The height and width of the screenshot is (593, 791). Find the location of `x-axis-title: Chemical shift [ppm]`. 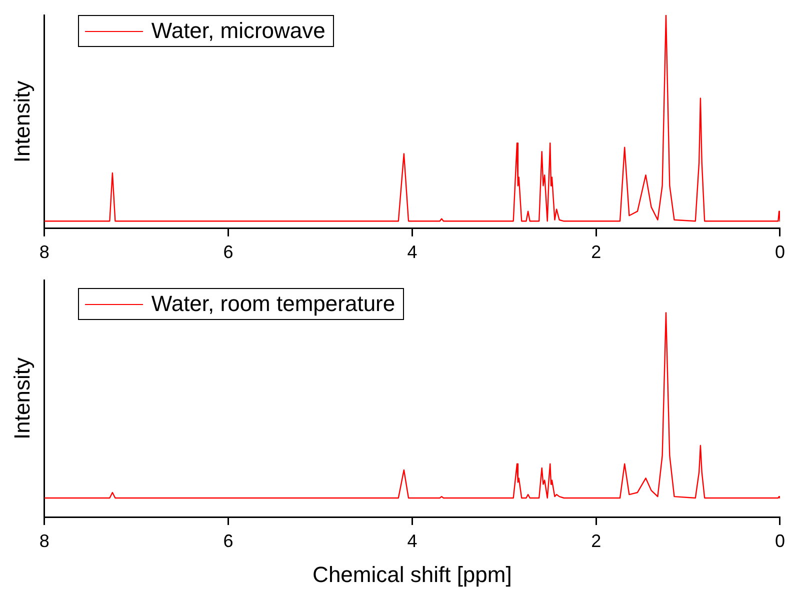

x-axis-title: Chemical shift [ppm] is located at coordinates (412, 574).